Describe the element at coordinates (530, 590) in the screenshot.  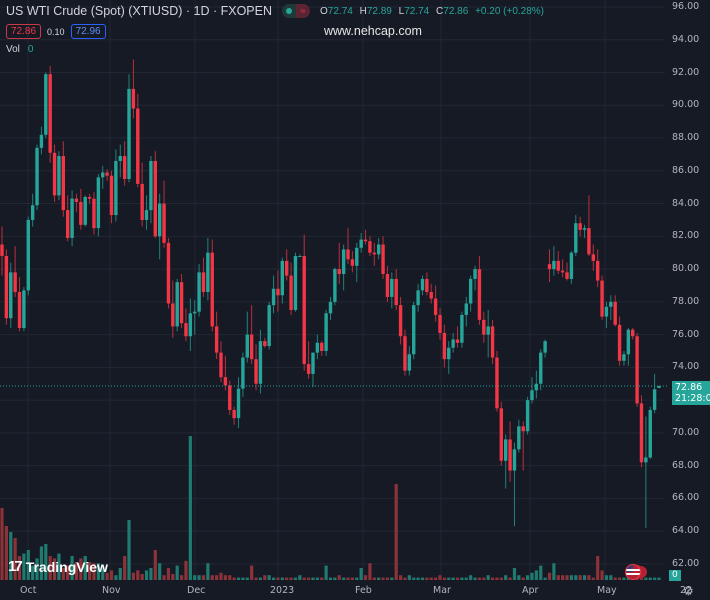
I see `time-tick: Apr` at that location.